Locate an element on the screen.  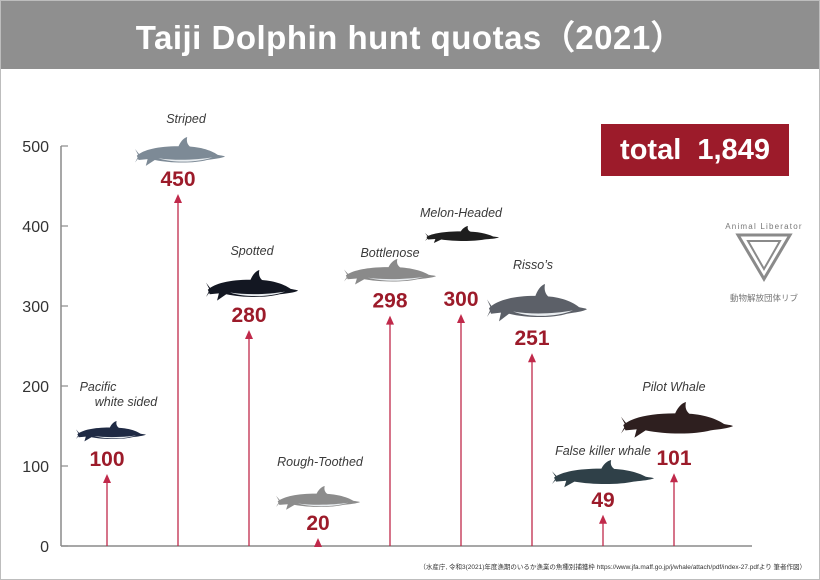
category-label: Bottlenose is located at coordinates (389, 253).